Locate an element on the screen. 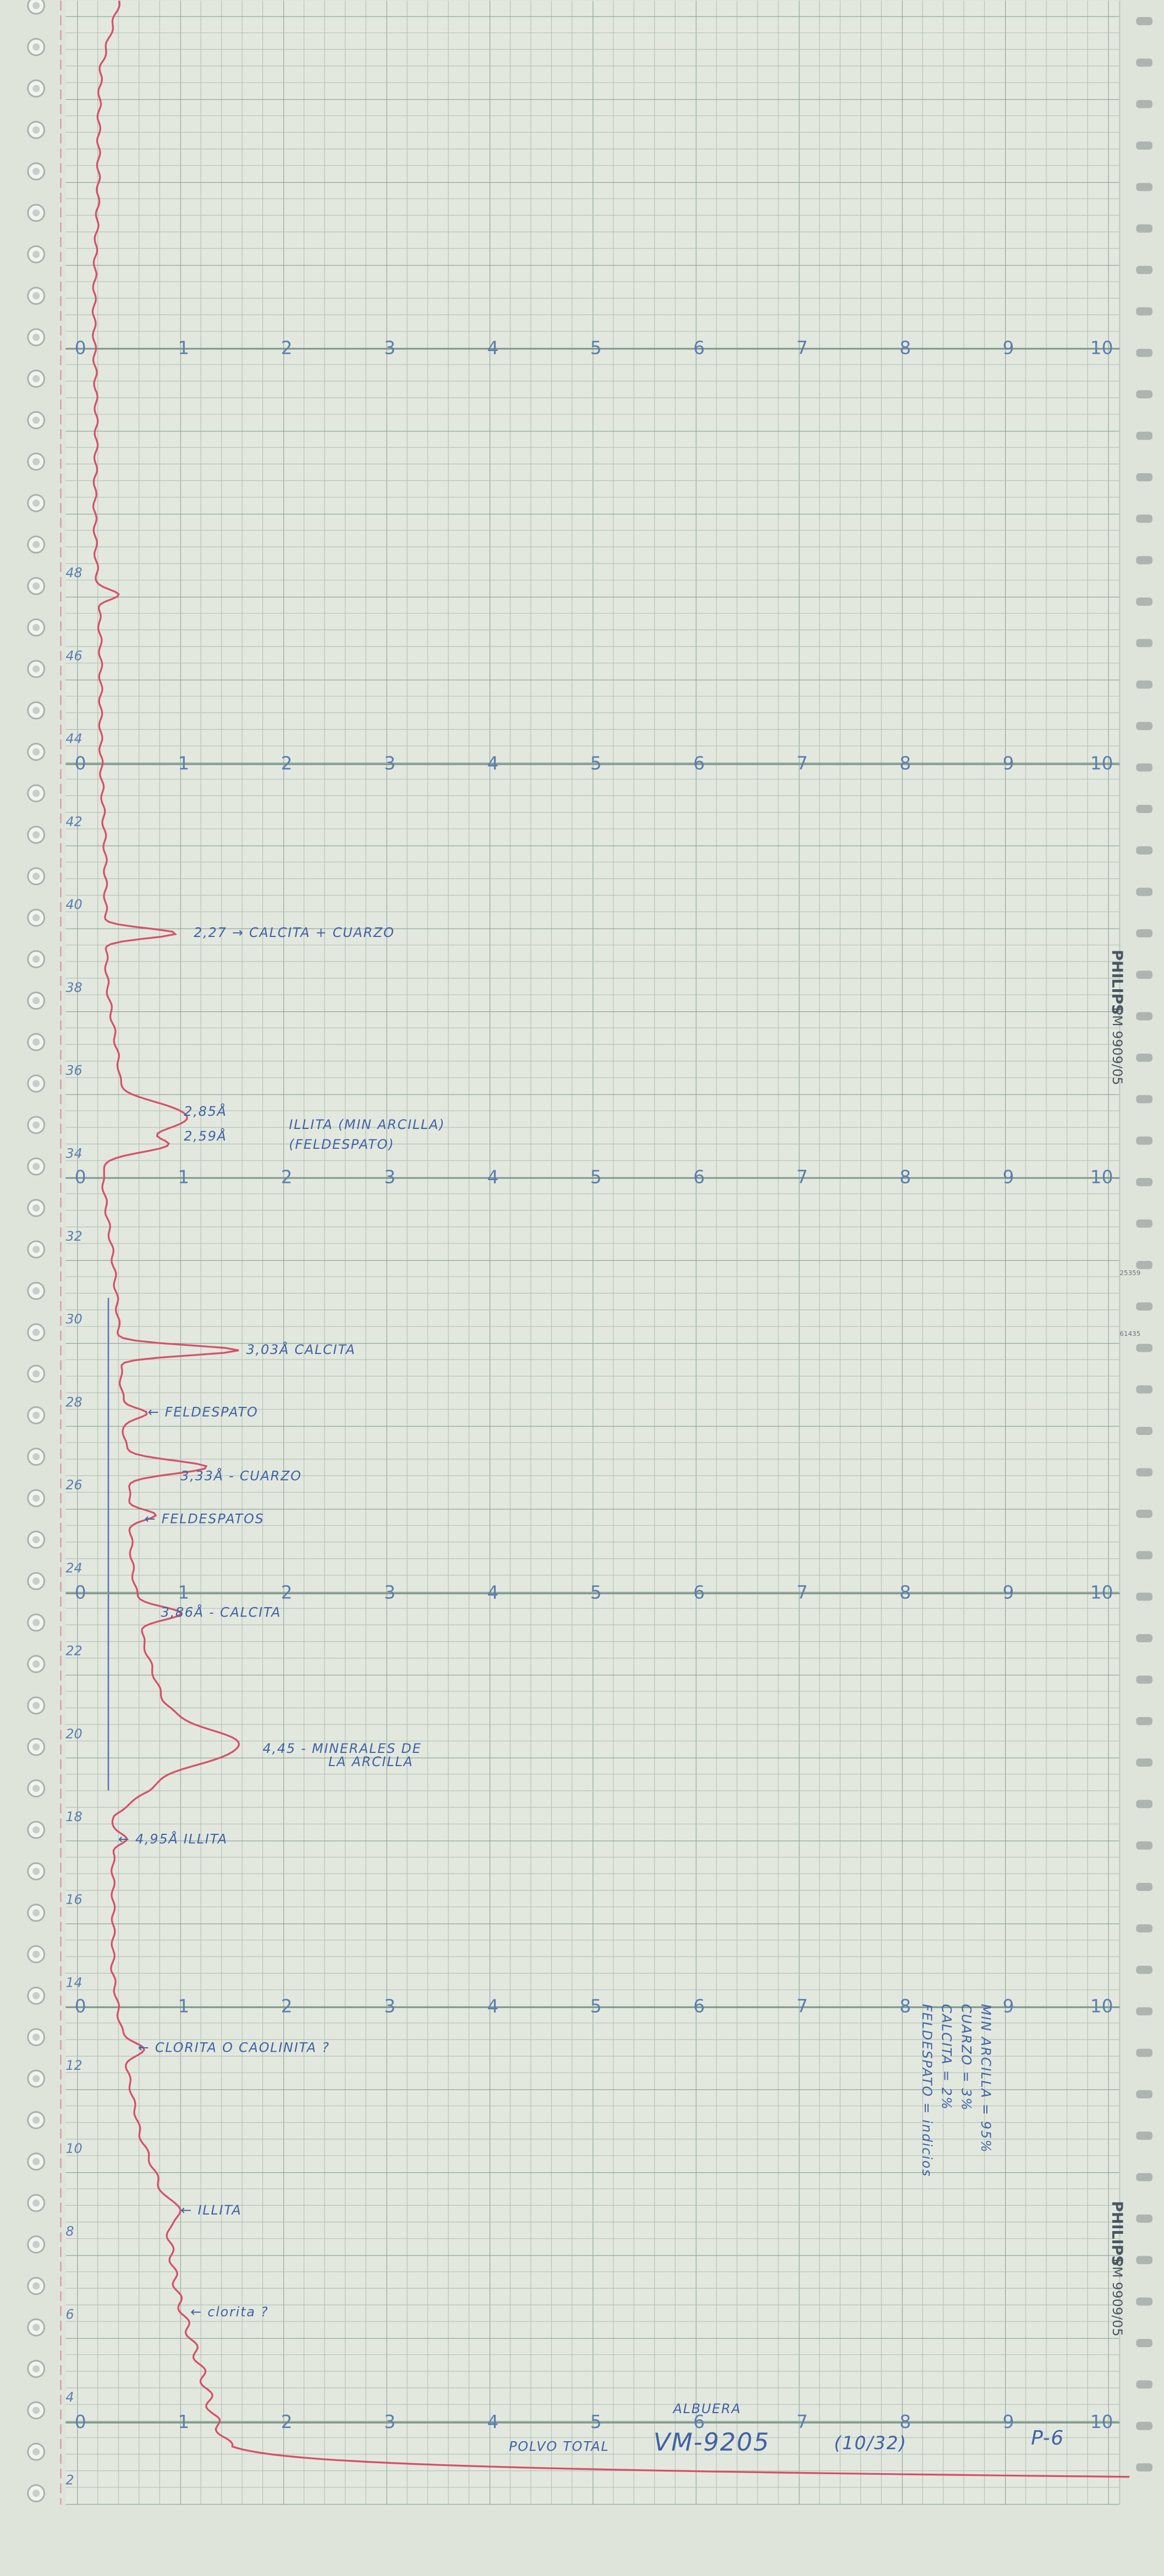 The height and width of the screenshot is (2576, 1164). angle-label: 30 is located at coordinates (74, 1320).